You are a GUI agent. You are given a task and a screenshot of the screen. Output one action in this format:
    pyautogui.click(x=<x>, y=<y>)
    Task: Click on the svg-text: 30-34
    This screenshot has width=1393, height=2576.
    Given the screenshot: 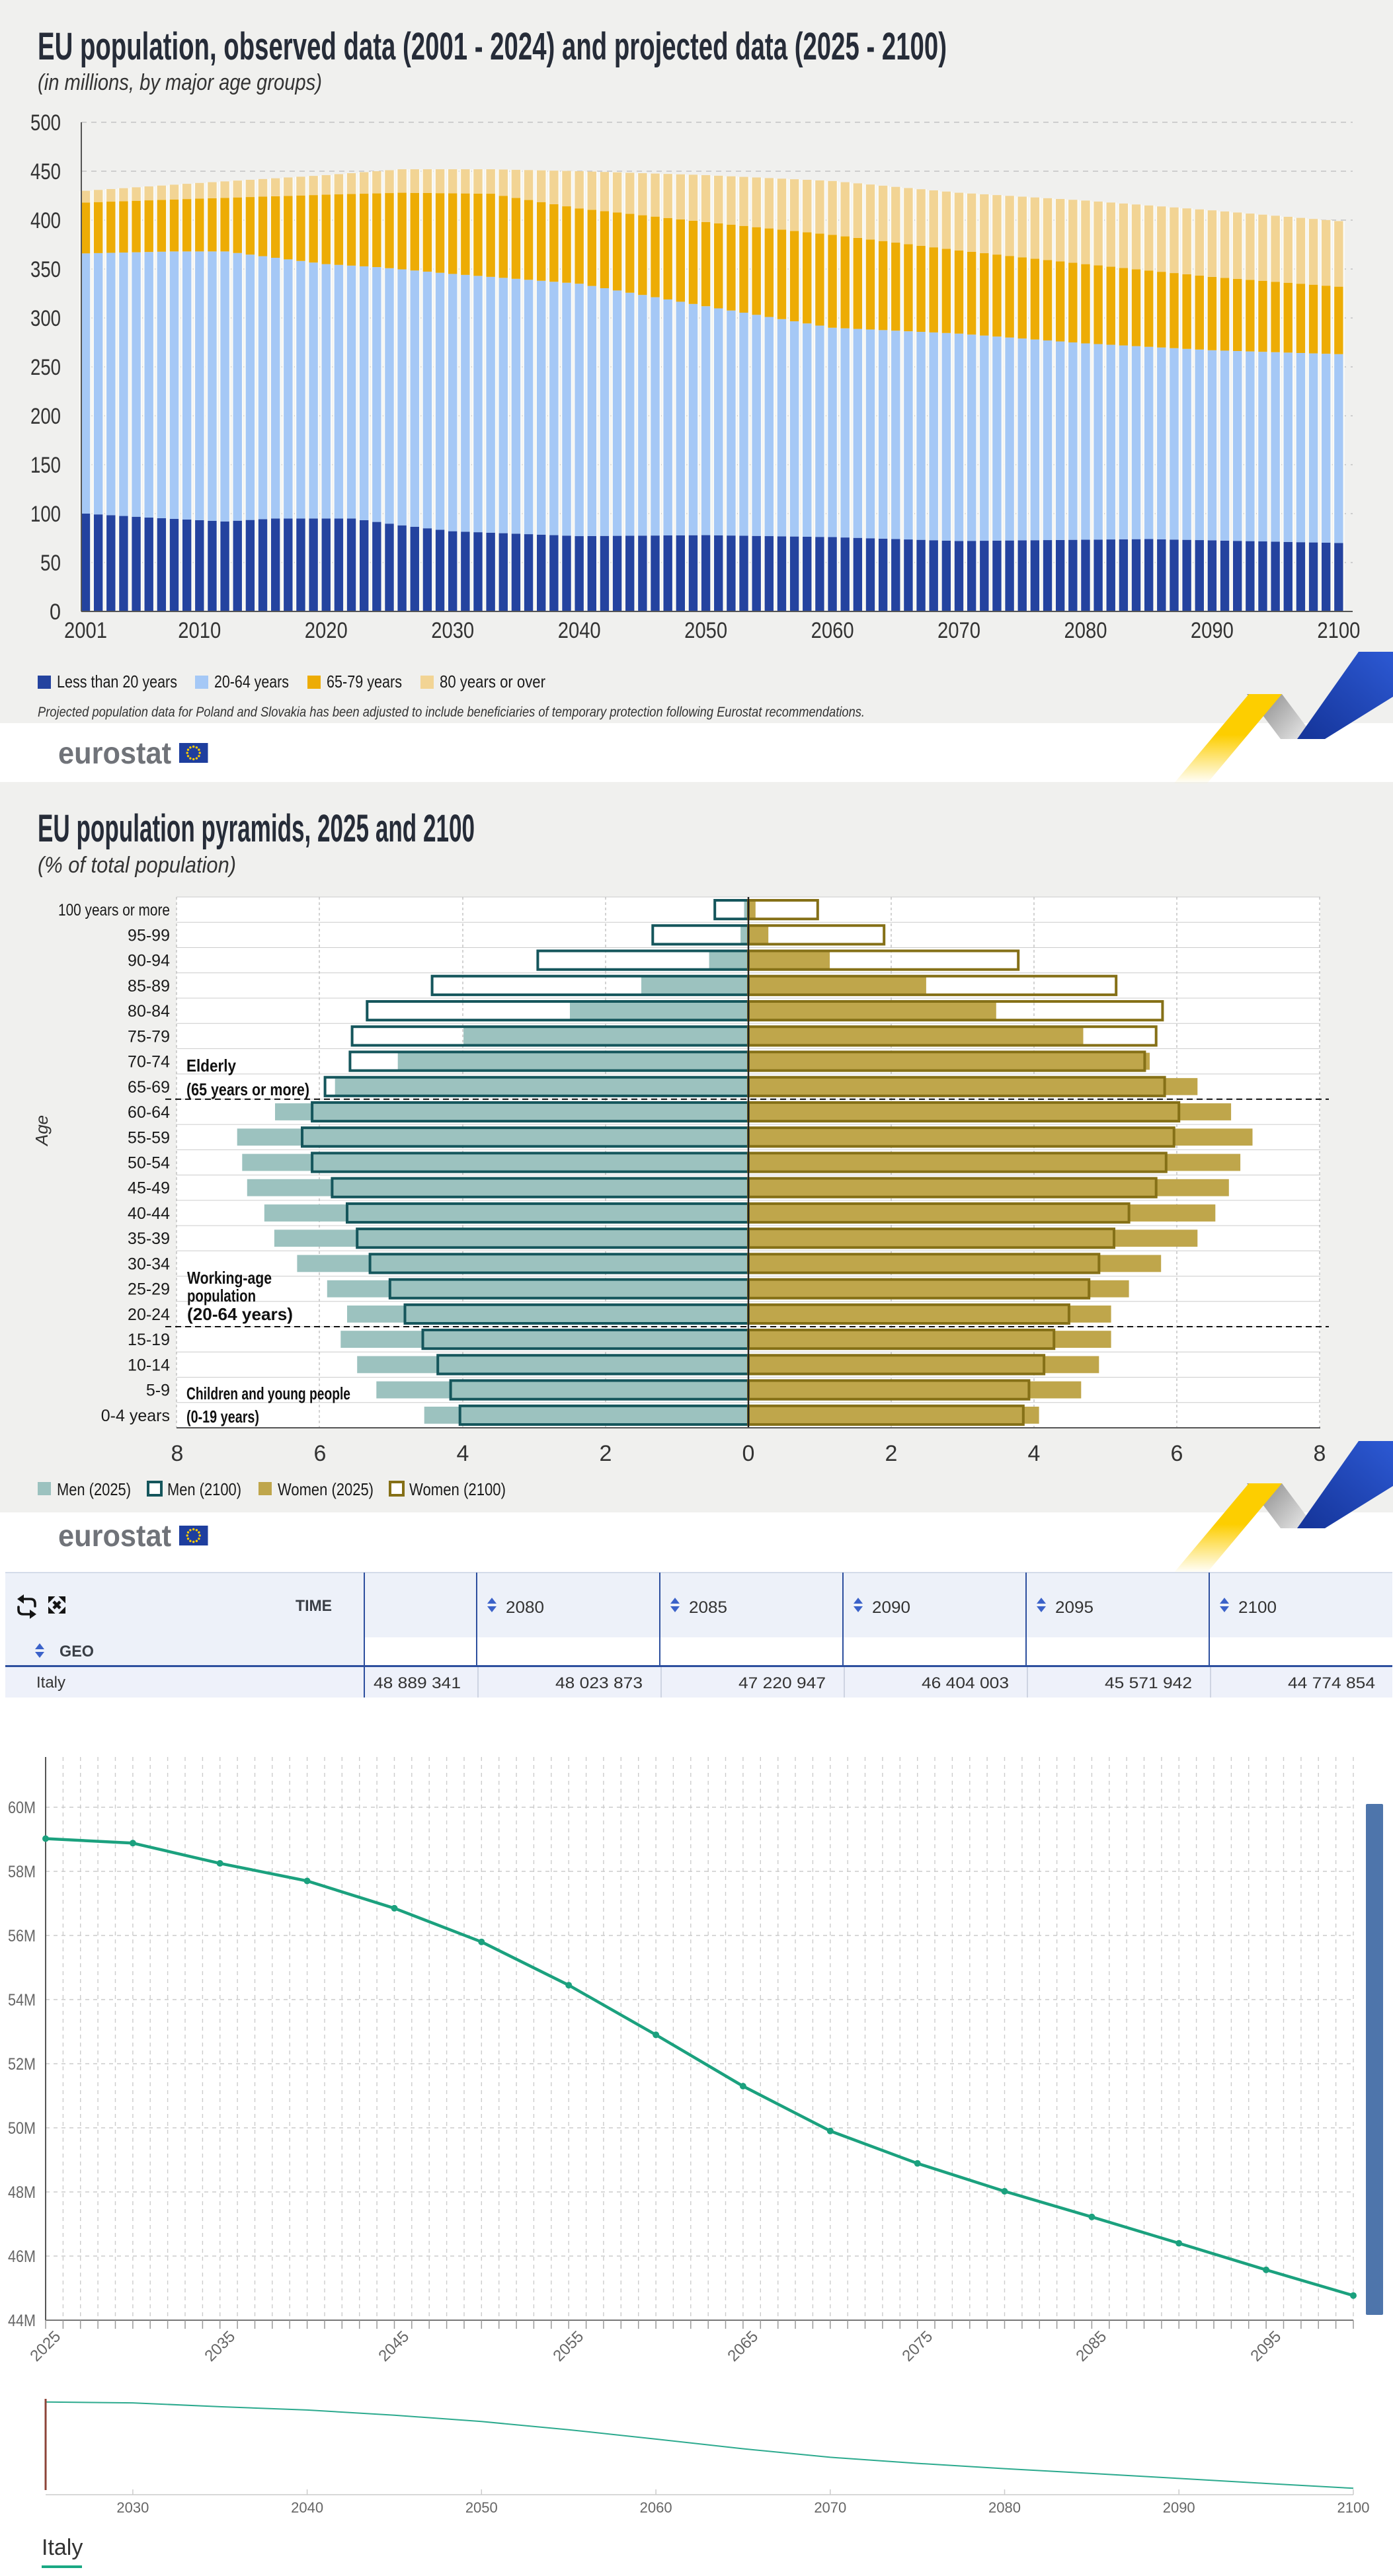 What is the action you would take?
    pyautogui.click(x=149, y=1264)
    